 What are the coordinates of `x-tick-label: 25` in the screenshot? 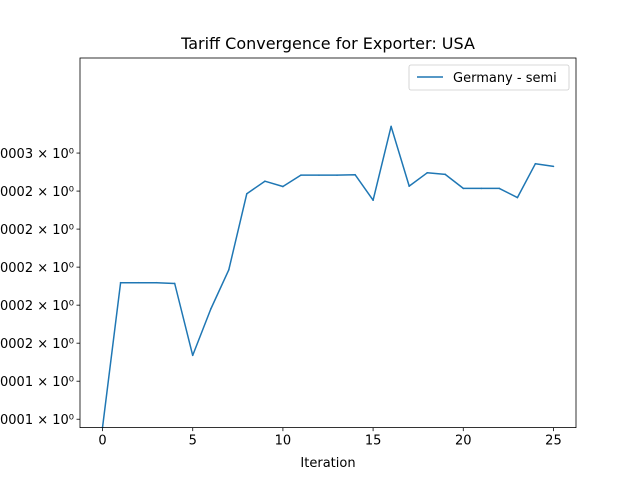 It's located at (553, 441).